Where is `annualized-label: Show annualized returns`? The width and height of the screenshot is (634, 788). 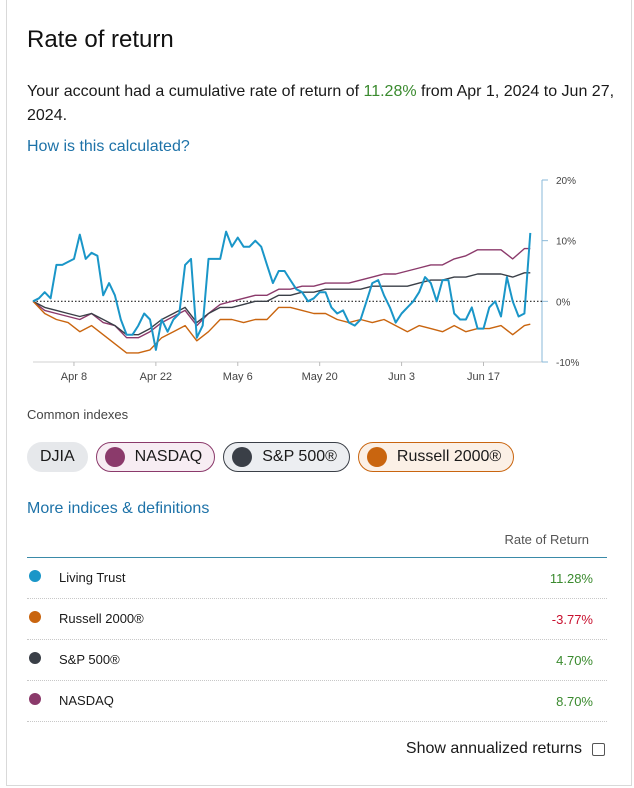
annualized-label: Show annualized returns is located at coordinates (493, 748).